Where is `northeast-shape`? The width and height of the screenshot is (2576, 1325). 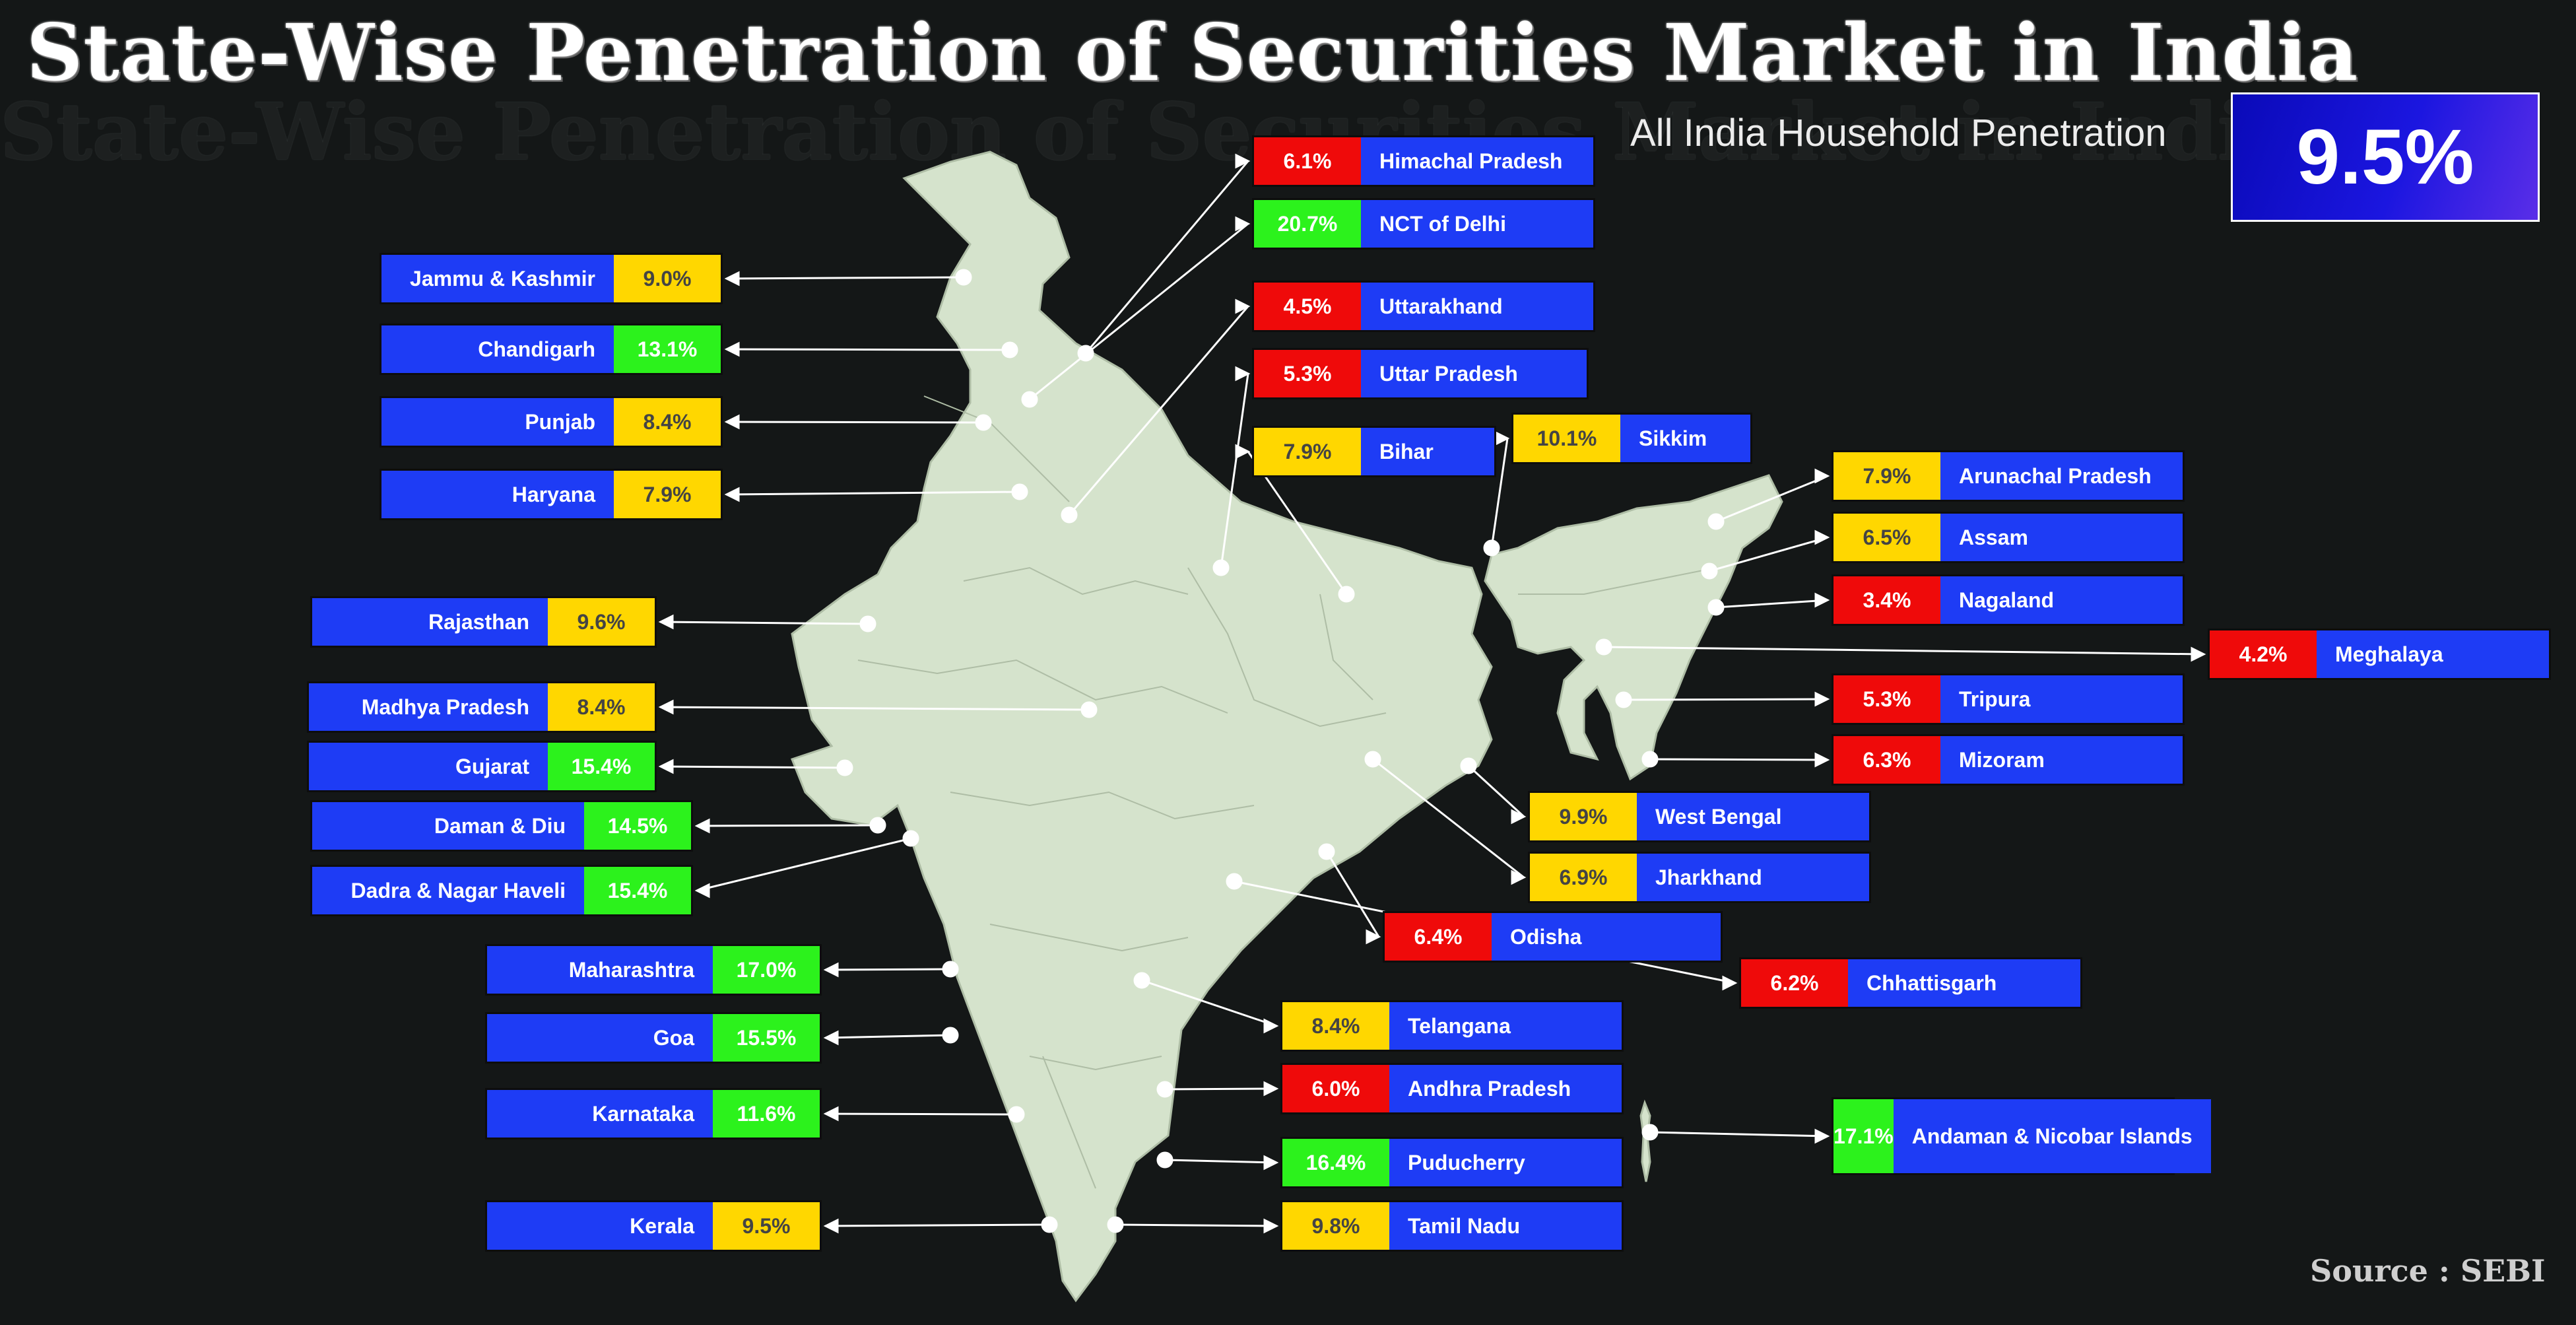
northeast-shape is located at coordinates (1633, 627).